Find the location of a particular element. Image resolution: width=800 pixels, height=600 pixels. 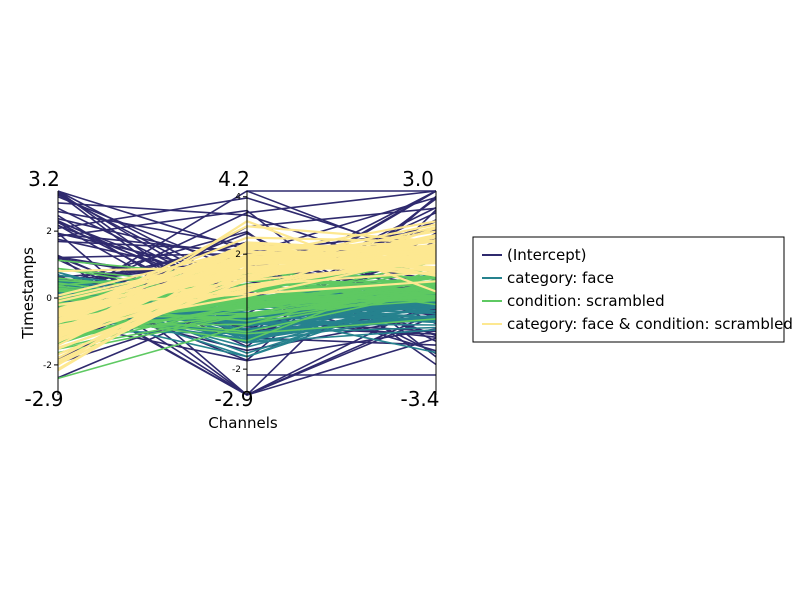

axis-tick-label: 0 is located at coordinates (49, 299).